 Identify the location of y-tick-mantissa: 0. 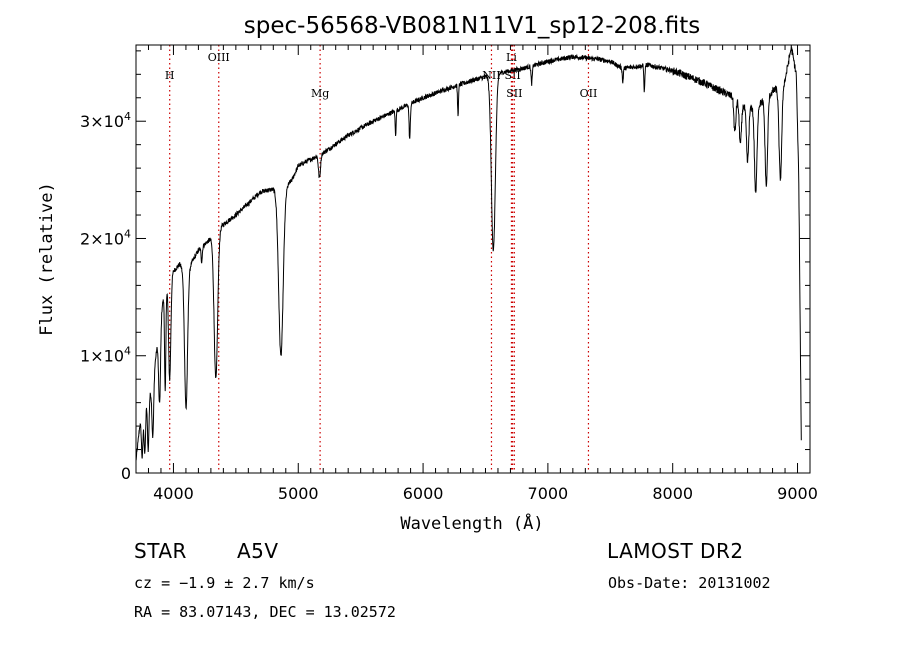
(126, 473).